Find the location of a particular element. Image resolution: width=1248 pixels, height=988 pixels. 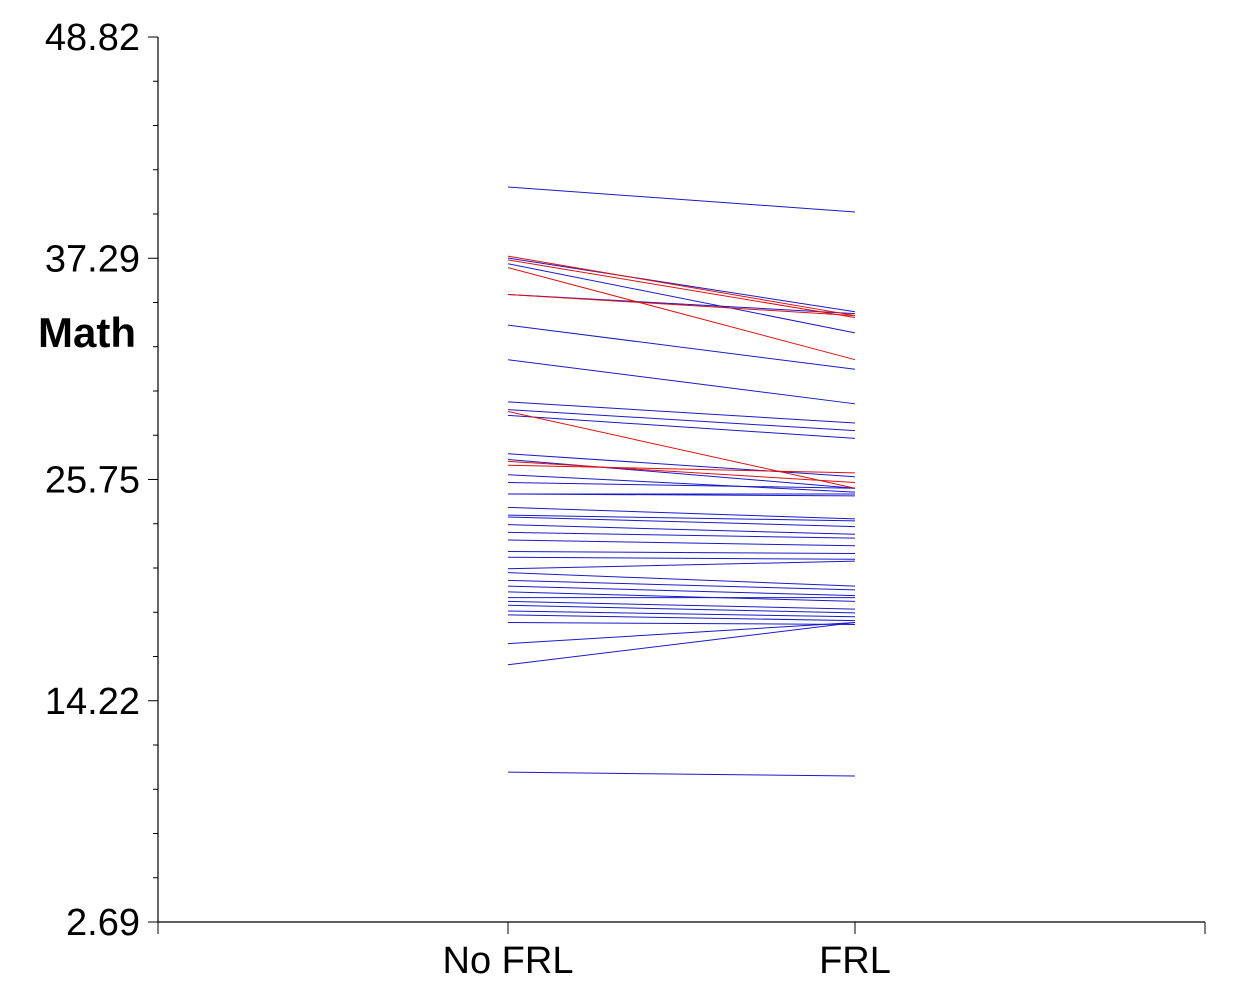

y-axis: 48.82 37.29 25.75 14.22 2.69 is located at coordinates (102, 480).